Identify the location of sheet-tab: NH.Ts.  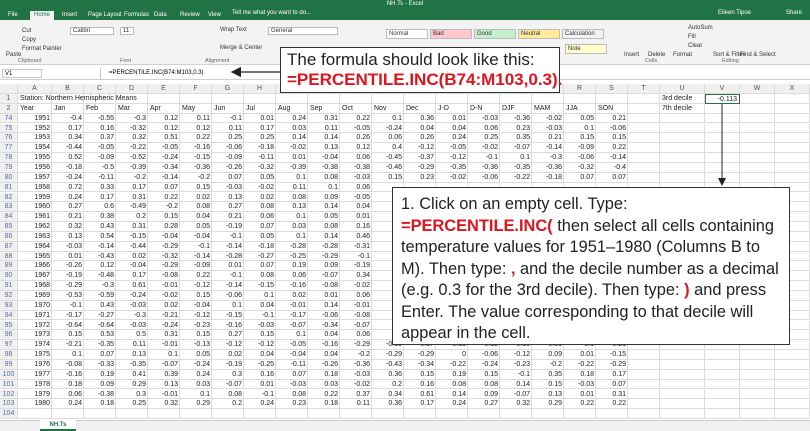
(58, 425).